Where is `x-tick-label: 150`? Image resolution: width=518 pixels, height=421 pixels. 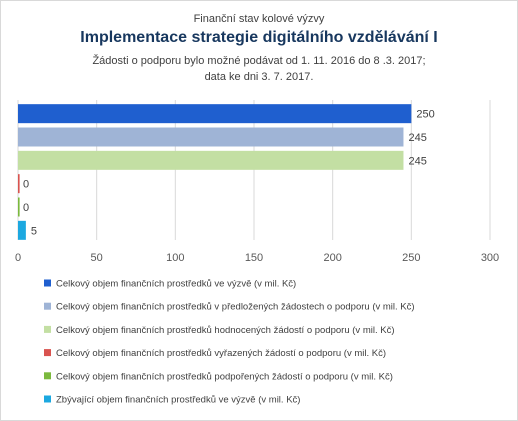 x-tick-label: 150 is located at coordinates (254, 258).